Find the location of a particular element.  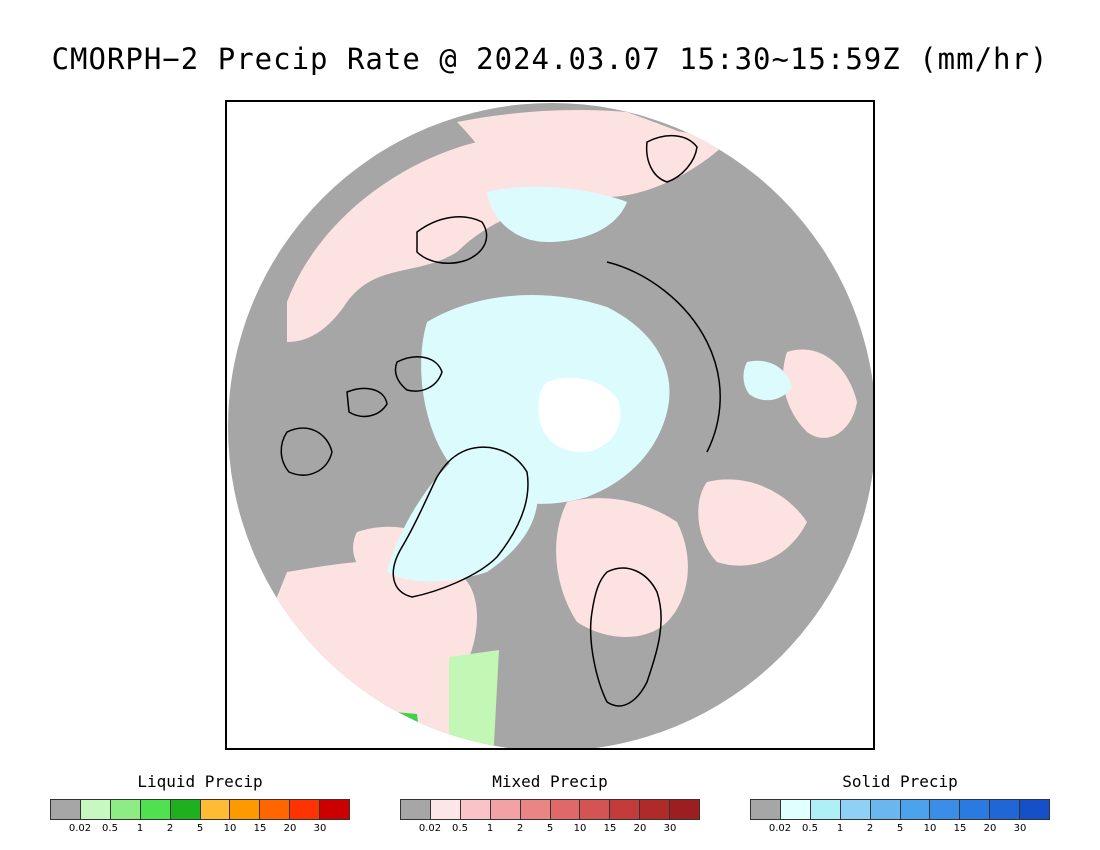

liquid-precip-region-atlantic is located at coordinates (474, 699).